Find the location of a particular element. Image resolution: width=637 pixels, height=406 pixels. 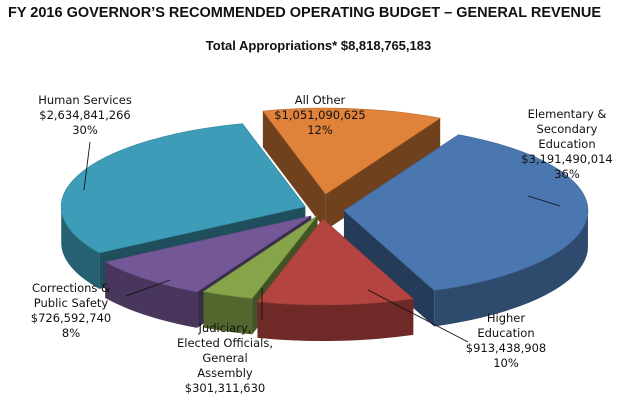

slice-label-4: Human Services $2,634,841,266 30% is located at coordinates (85, 115).